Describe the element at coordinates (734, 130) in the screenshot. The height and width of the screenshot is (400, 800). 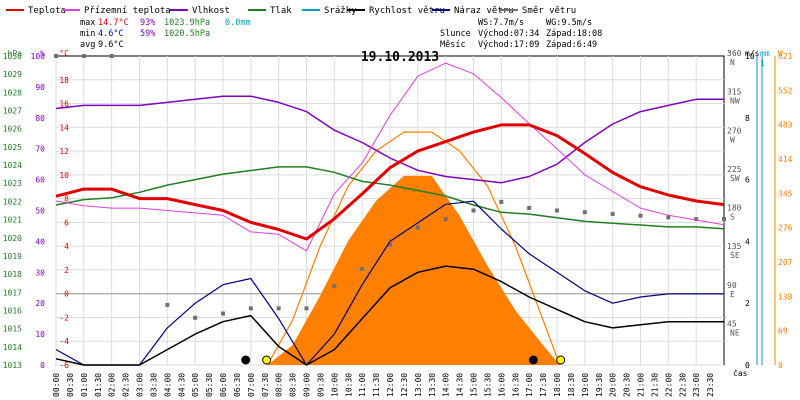
I see `direction-tick-2: 270` at that location.